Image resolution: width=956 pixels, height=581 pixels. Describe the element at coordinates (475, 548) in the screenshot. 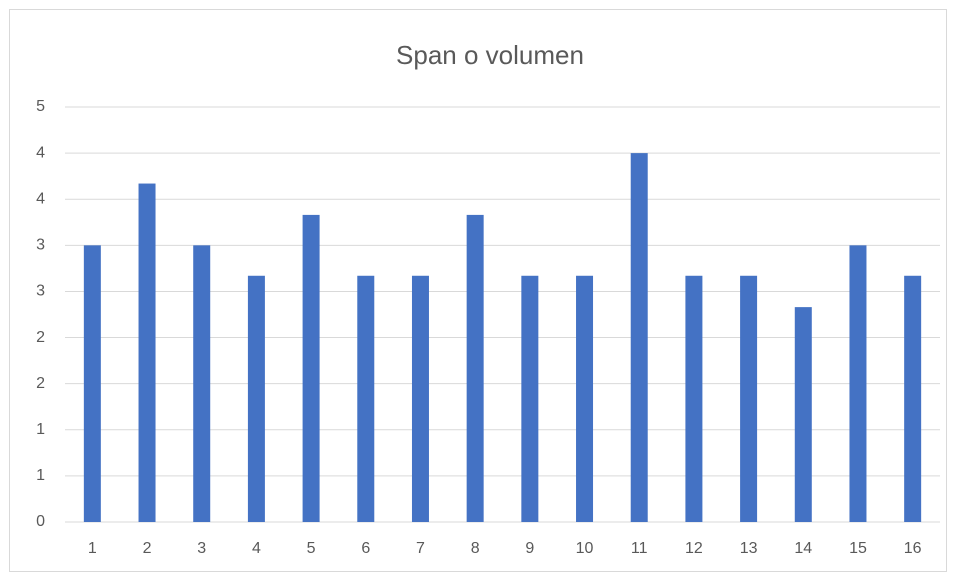

I see `x-tick-label: 8` at that location.